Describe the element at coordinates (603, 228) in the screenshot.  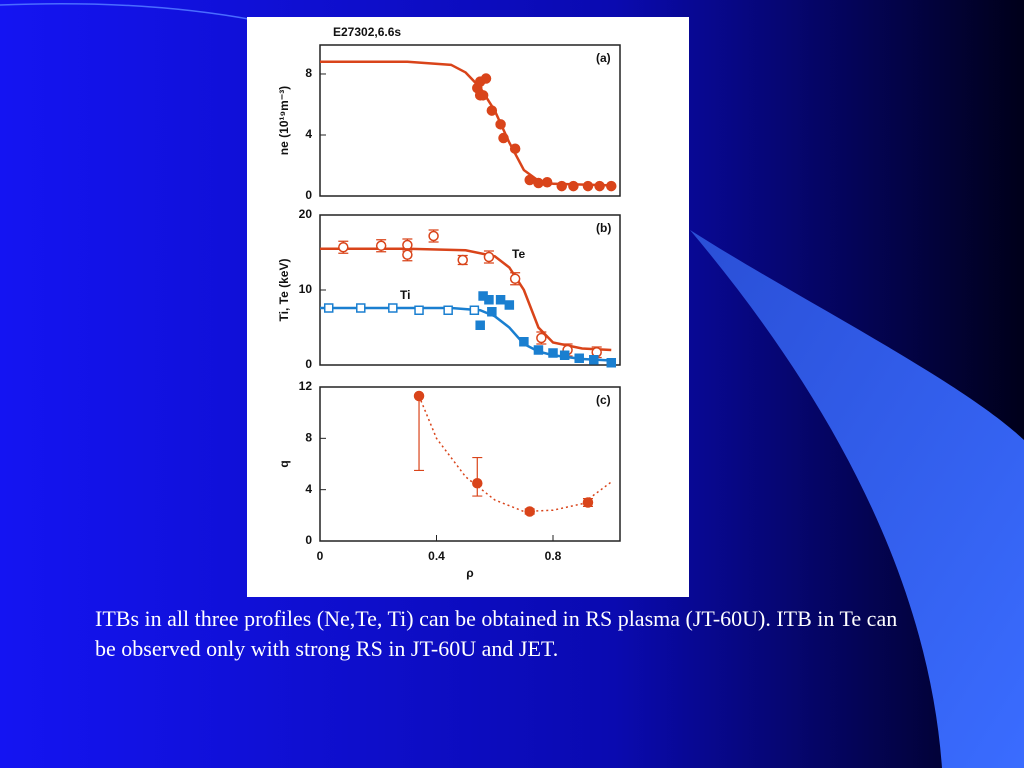
I see `panel-label: (b)` at that location.